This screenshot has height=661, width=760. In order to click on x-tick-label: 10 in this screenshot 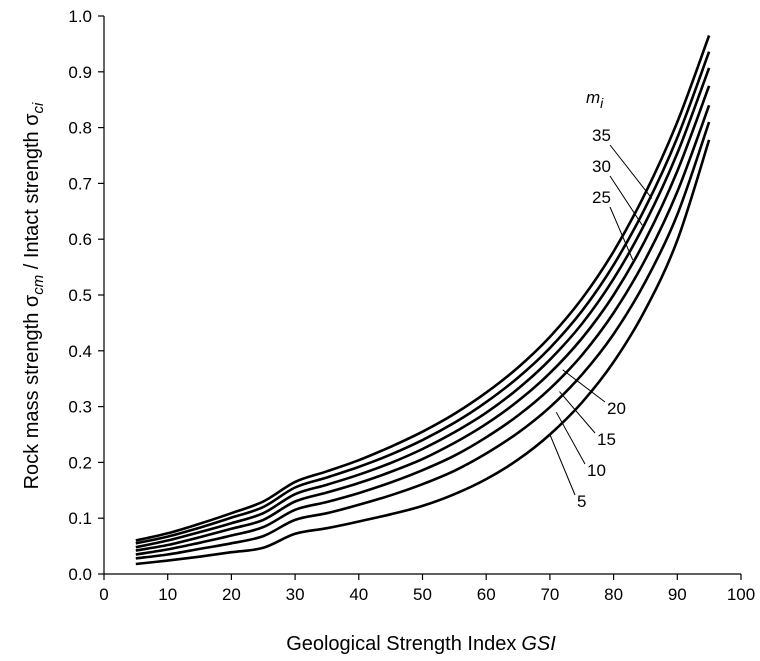, I will do `click(167, 594)`.